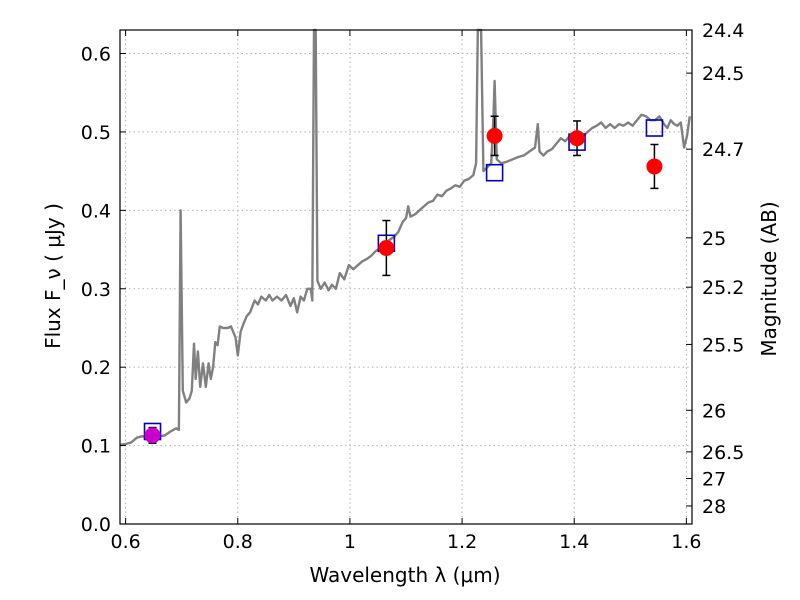 This screenshot has width=800, height=600. I want to click on y-tick-label: 0.2, so click(96, 368).